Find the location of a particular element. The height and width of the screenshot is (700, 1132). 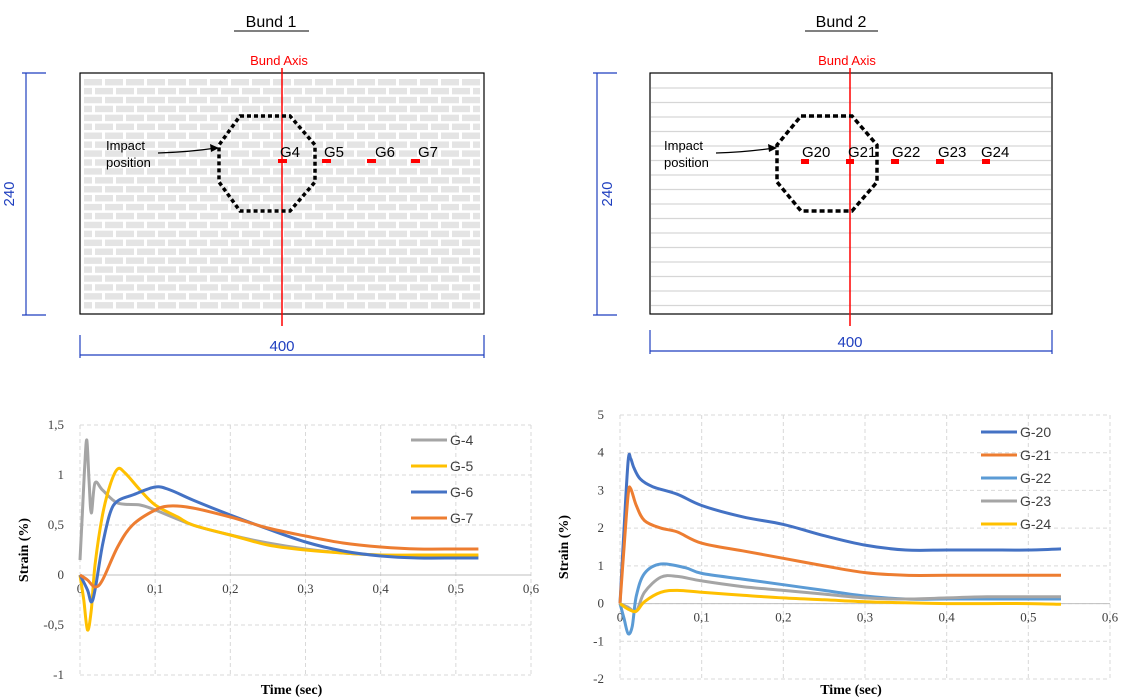

bund2-impact-label-1: Impact is located at coordinates (683, 145).